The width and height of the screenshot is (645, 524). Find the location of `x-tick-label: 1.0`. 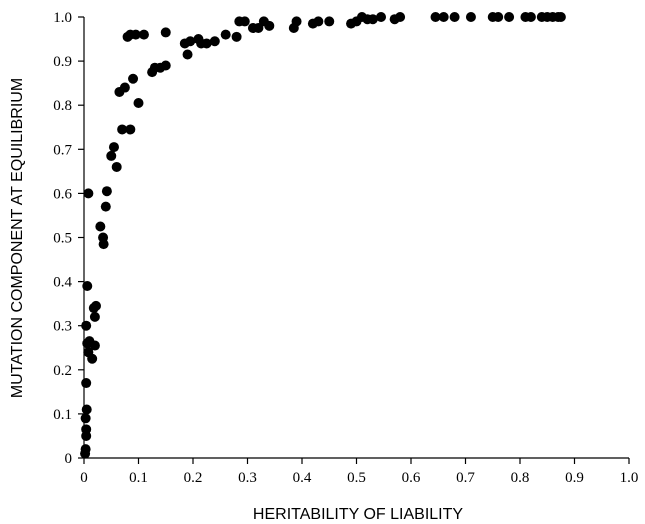

x-tick-label: 1.0 is located at coordinates (629, 478).